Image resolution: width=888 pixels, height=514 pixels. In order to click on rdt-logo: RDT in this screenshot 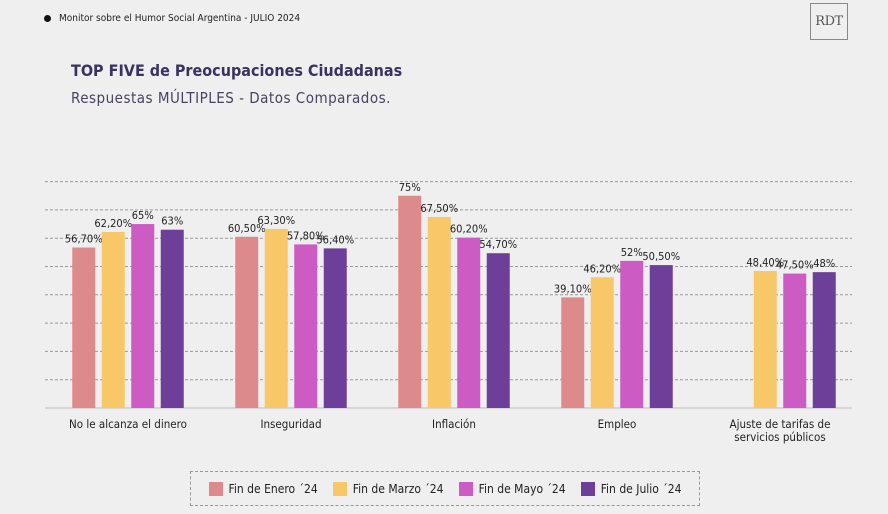, I will do `click(829, 21)`.